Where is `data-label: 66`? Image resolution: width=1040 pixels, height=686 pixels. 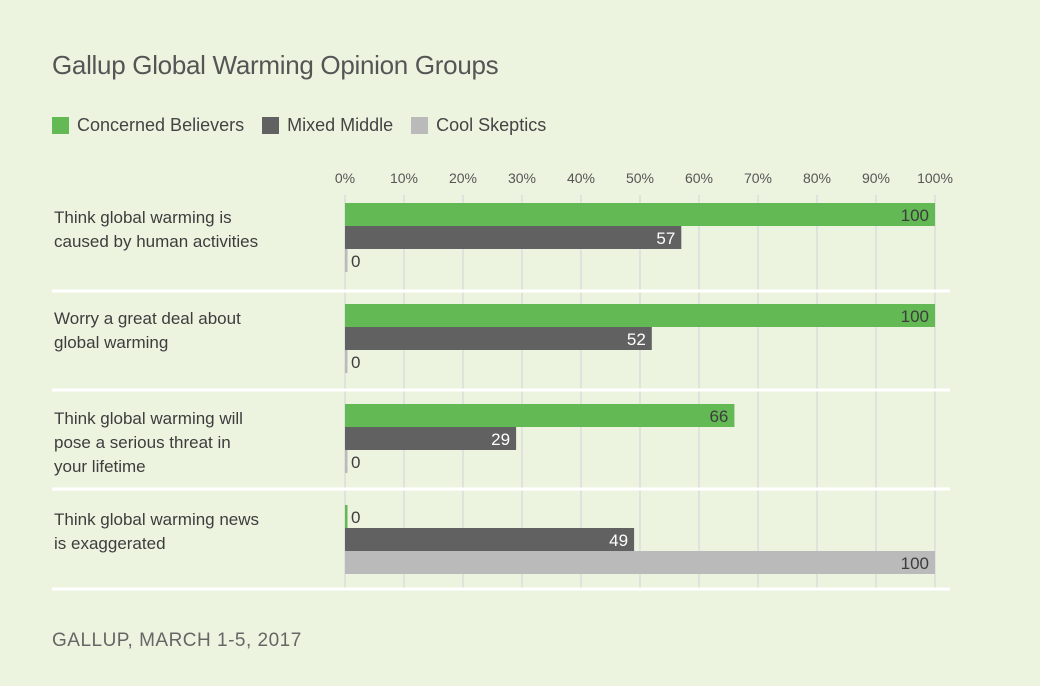 data-label: 66 is located at coordinates (718, 416).